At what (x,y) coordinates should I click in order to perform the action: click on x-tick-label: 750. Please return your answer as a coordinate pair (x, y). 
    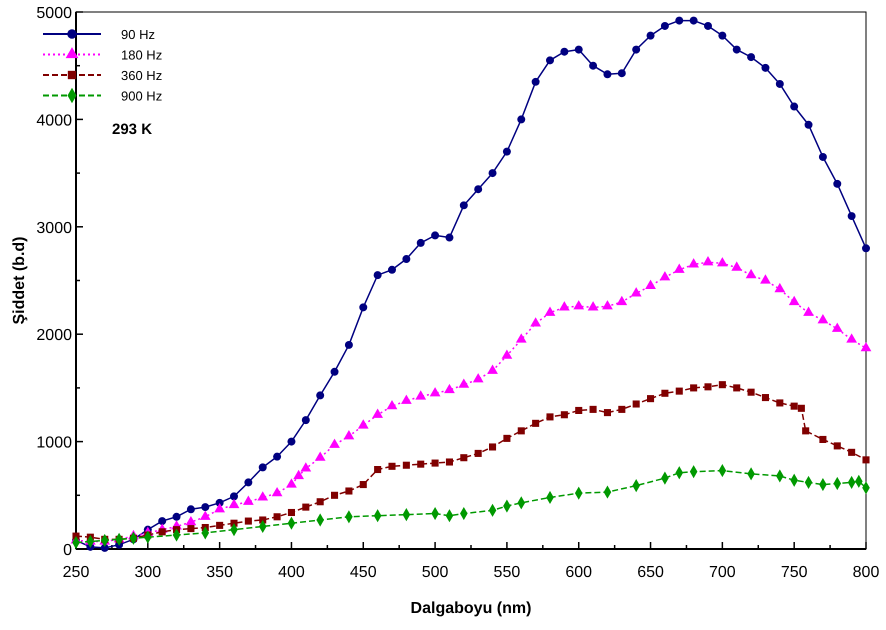
    Looking at the image, I should click on (794, 572).